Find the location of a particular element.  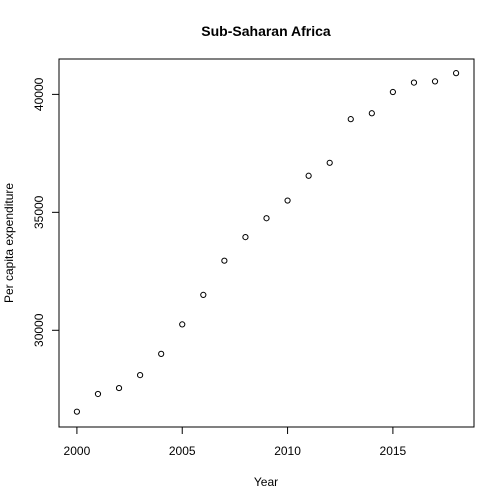

x-axis-label: Year is located at coordinates (266, 482).